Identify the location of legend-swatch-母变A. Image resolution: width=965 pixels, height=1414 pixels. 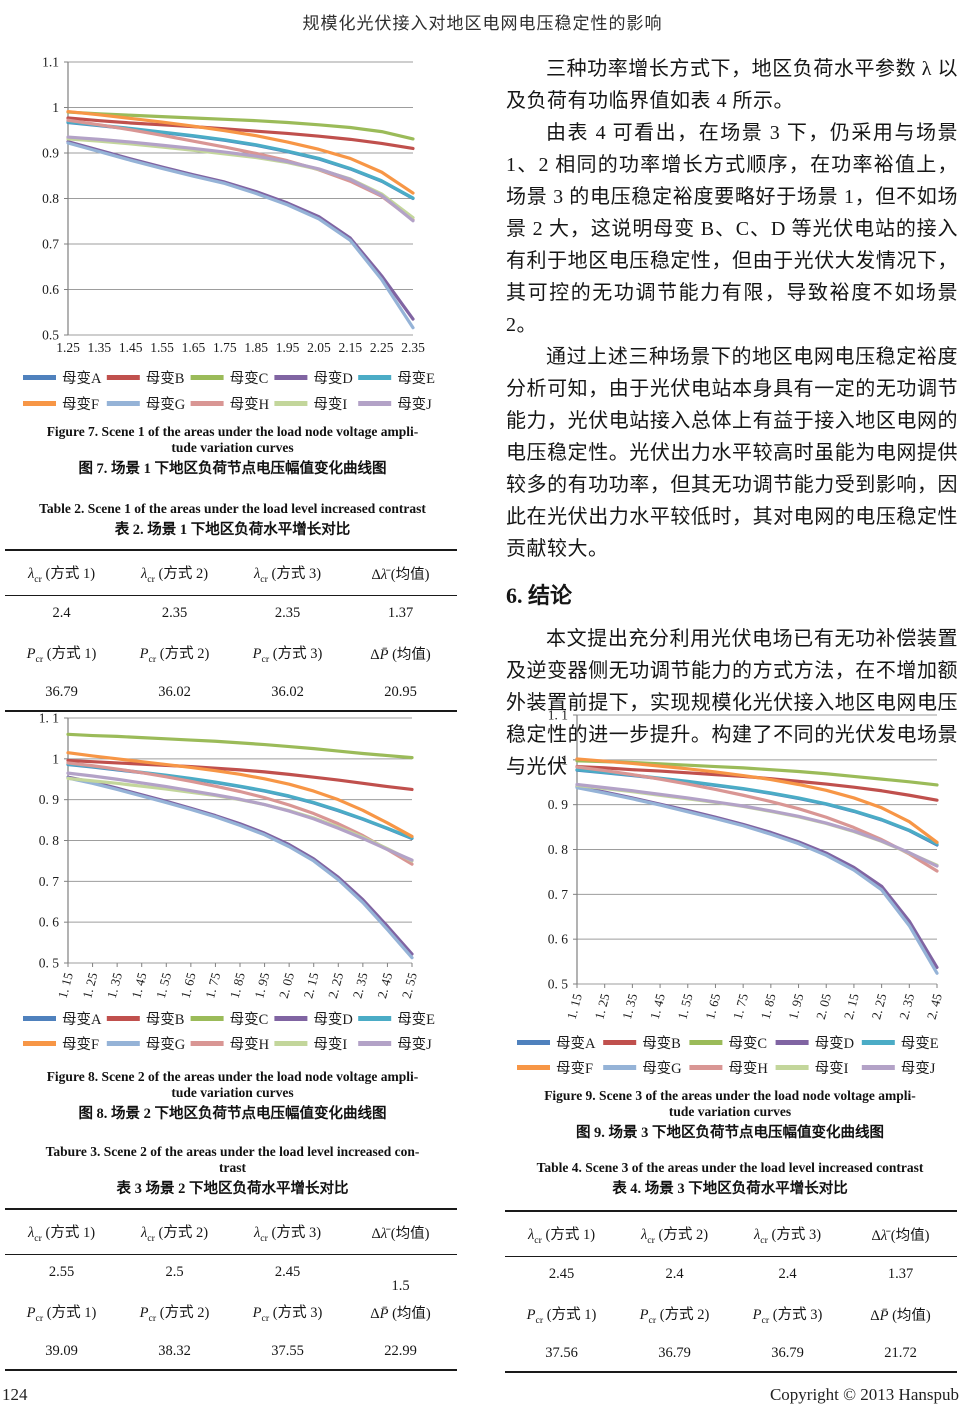
(533, 1042).